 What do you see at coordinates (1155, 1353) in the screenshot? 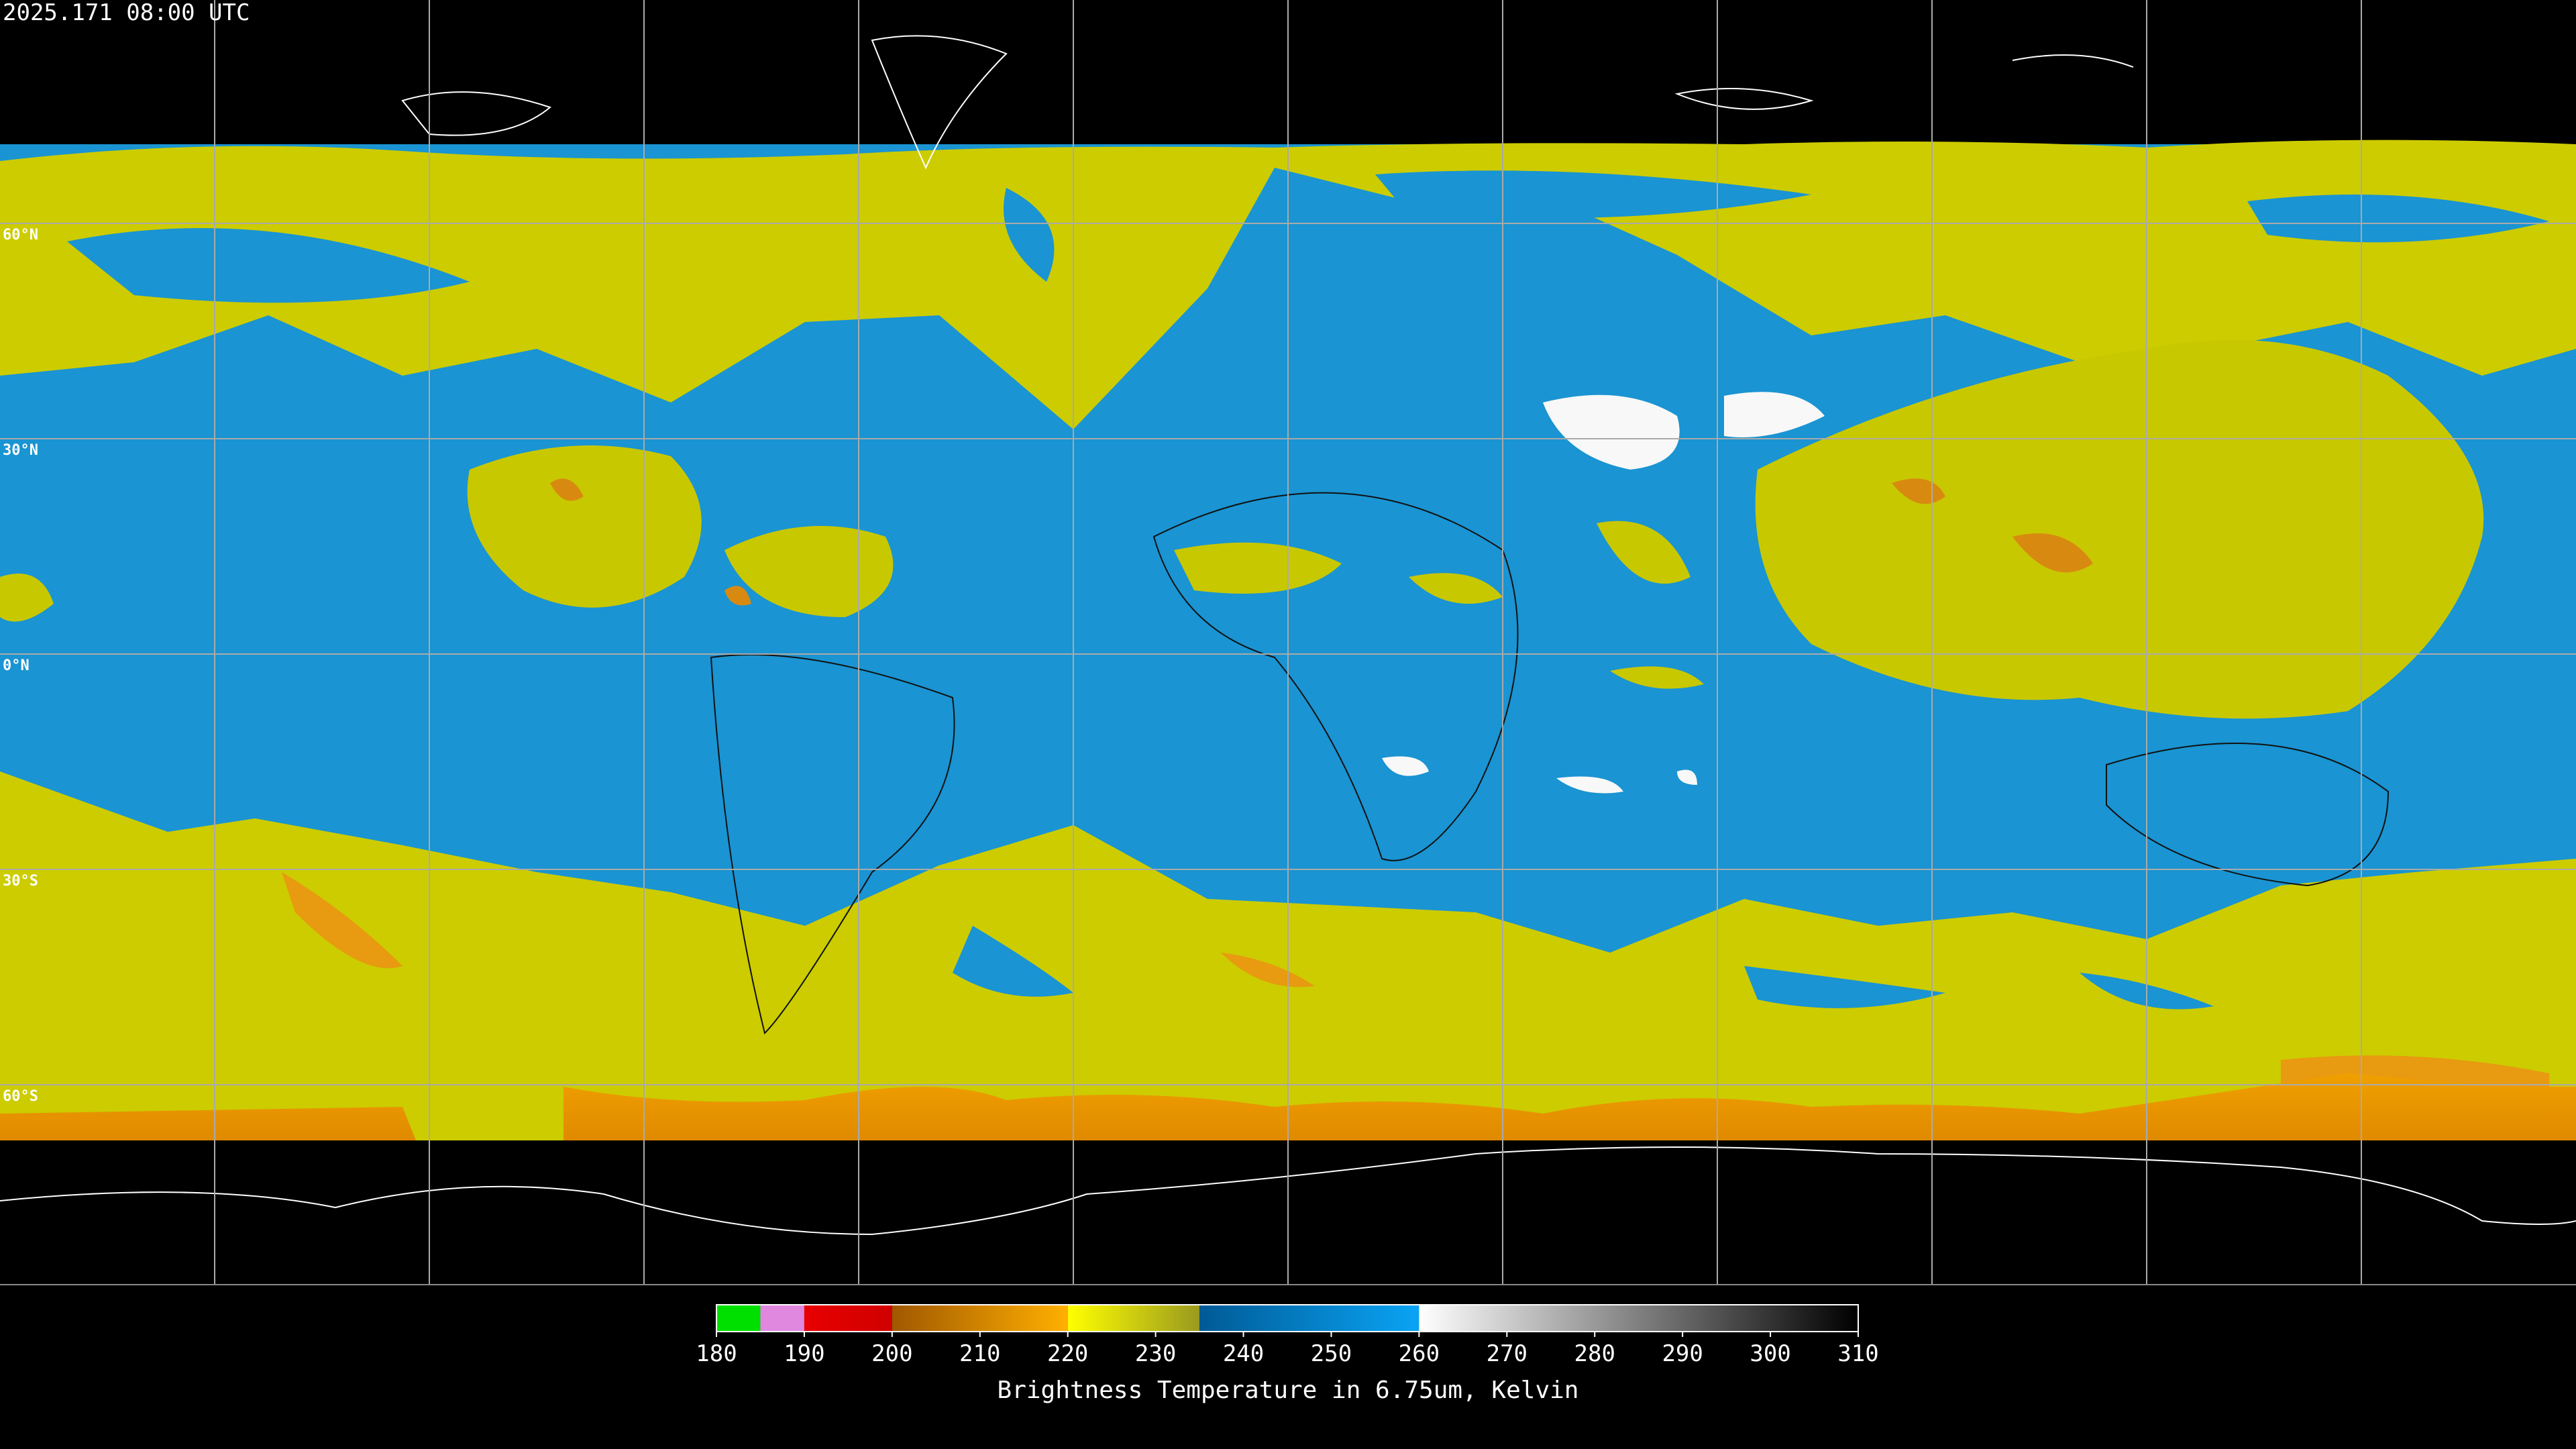
I see `colorbar-tick-label: 230` at bounding box center [1155, 1353].